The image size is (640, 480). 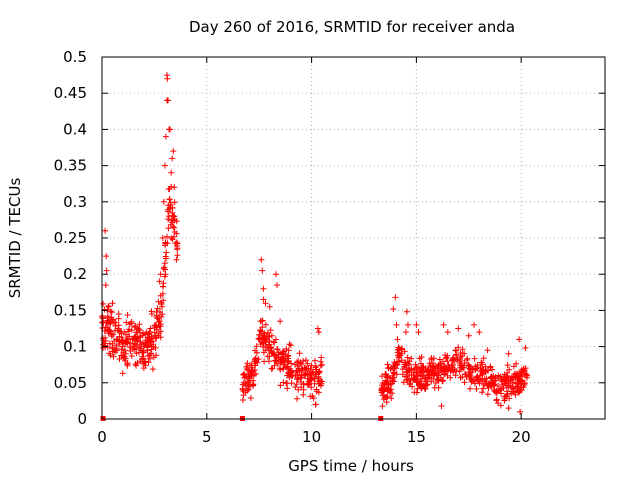 What do you see at coordinates (70, 310) in the screenshot?
I see `y-tick-label: 0.15` at bounding box center [70, 310].